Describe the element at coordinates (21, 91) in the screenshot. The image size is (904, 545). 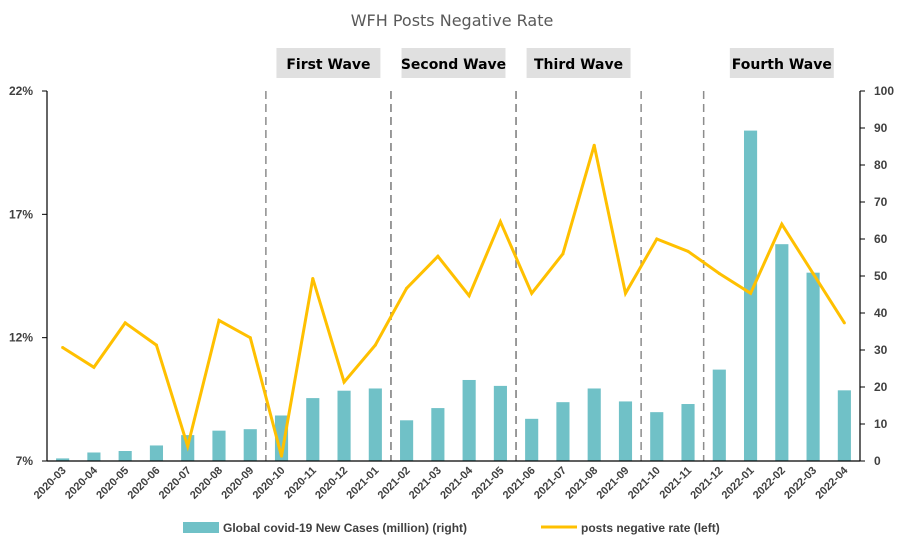
I see `y-left-tick-label: 22%` at that location.